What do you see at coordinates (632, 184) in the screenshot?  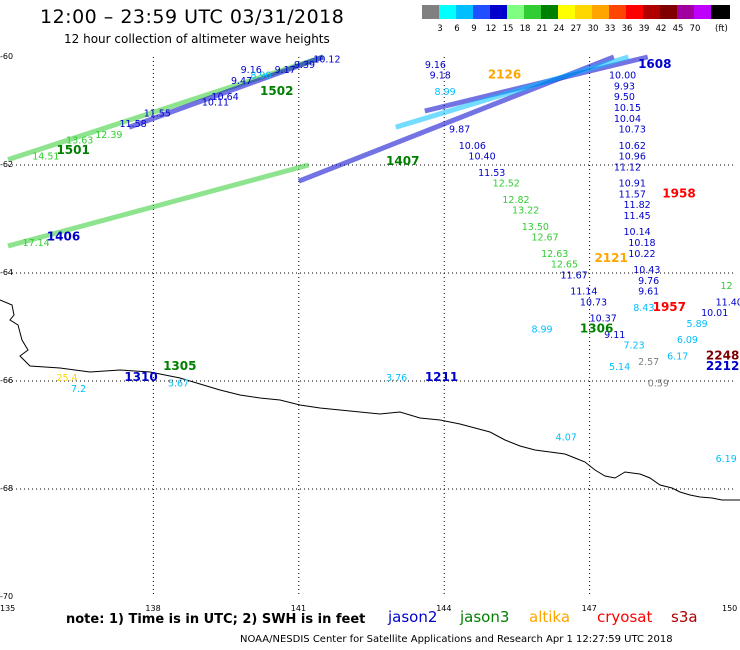 I see `swh-value: 10.91` at bounding box center [632, 184].